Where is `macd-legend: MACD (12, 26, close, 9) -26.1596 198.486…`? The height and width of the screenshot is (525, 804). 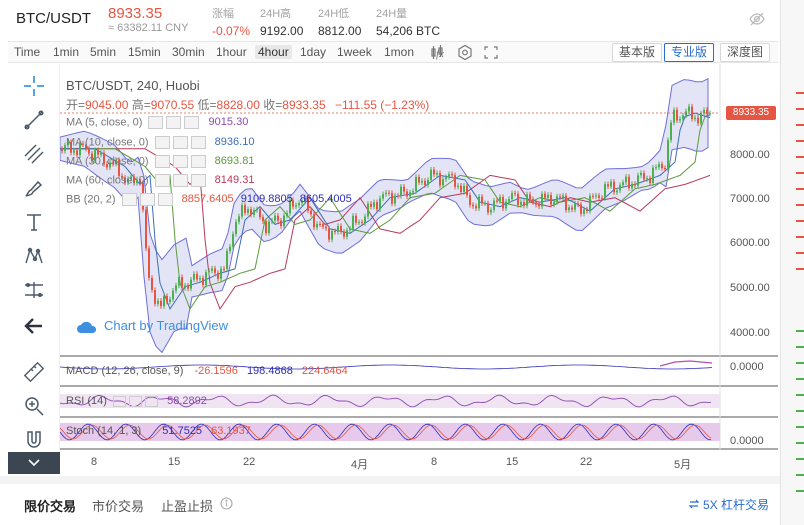 macd-legend: MACD (12, 26, close, 9) -26.1596 198.486… is located at coordinates (207, 371).